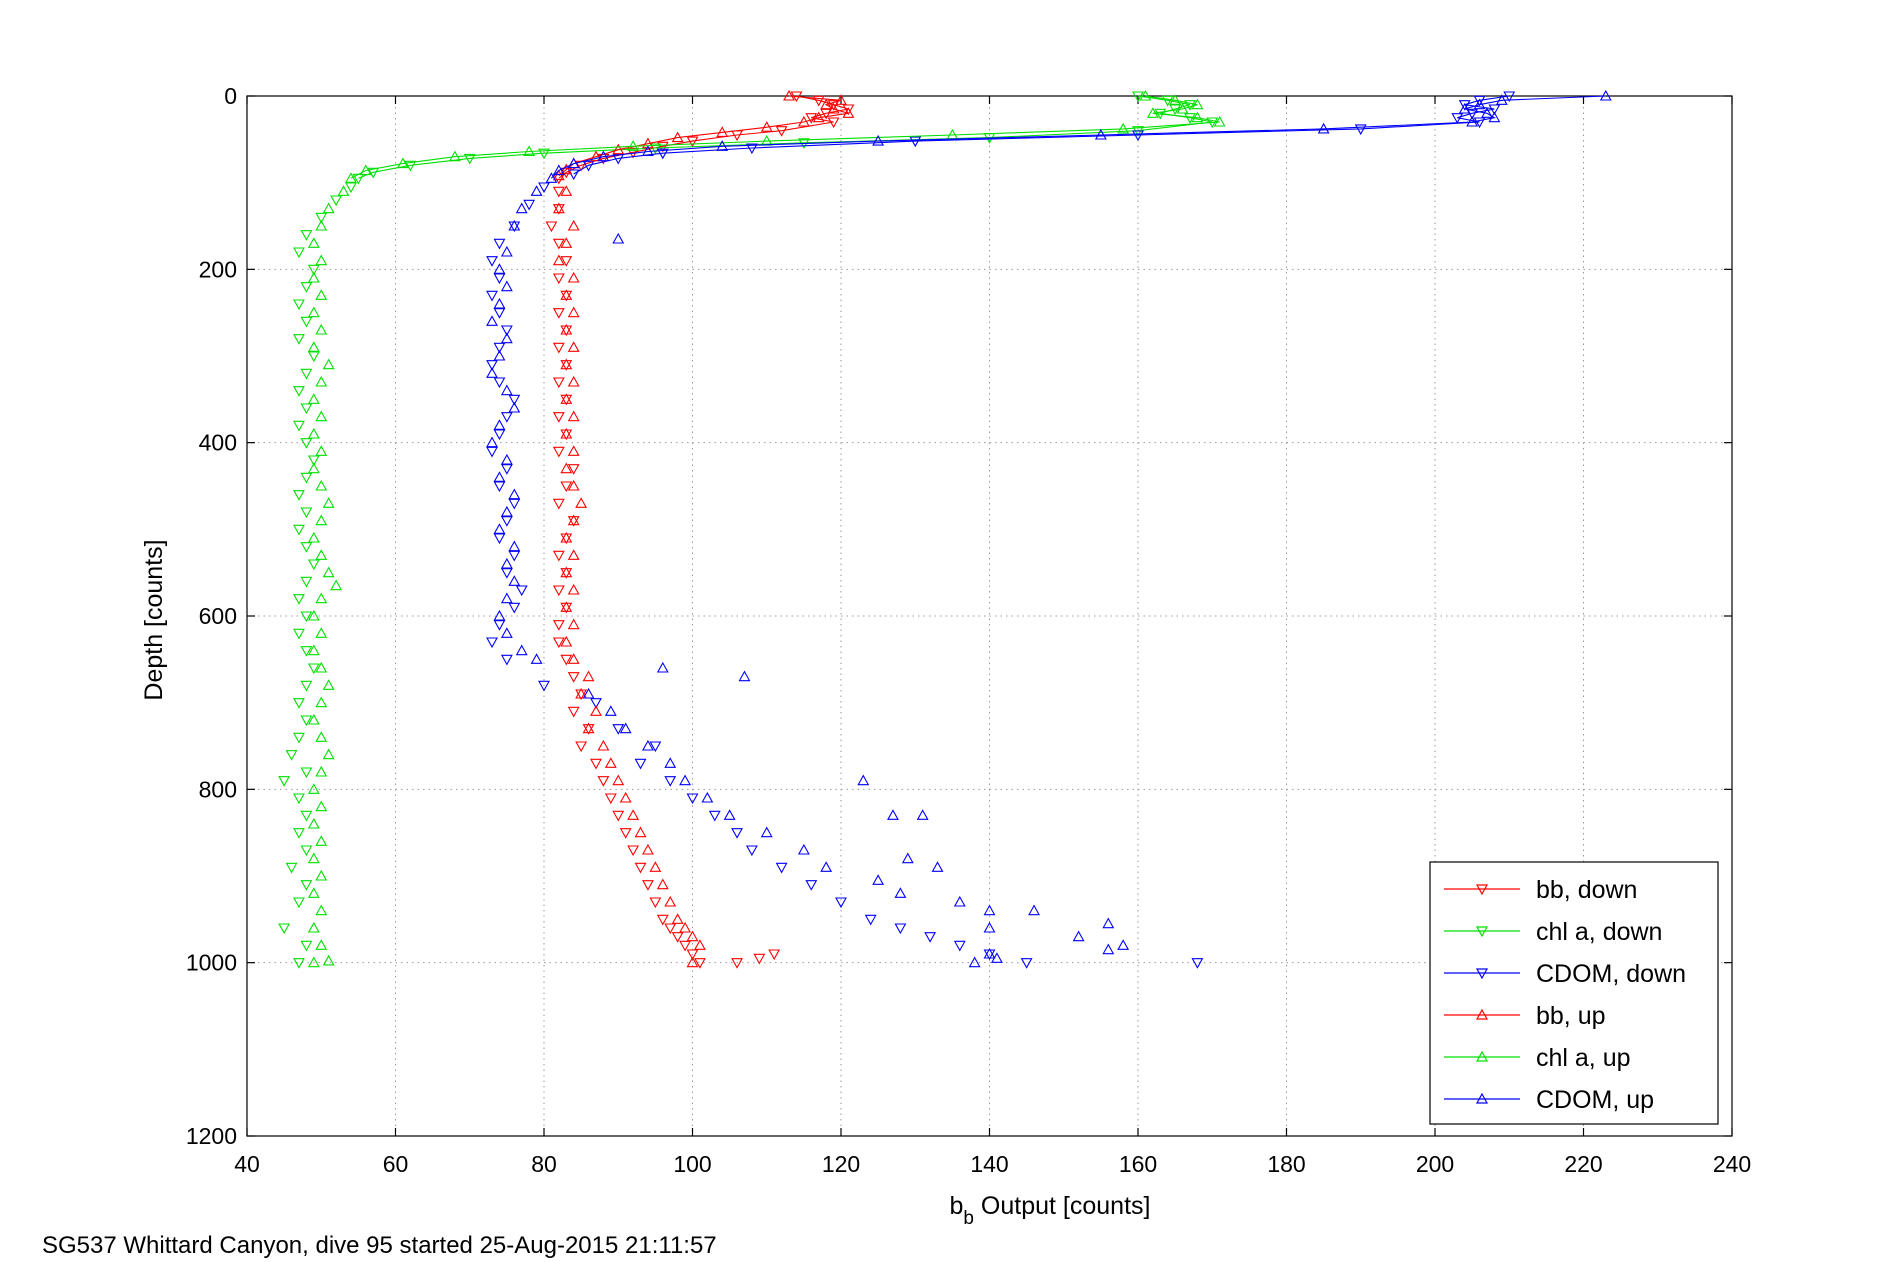 Image resolution: width=1891 pixels, height=1262 pixels. I want to click on series-line, so click(785, 137).